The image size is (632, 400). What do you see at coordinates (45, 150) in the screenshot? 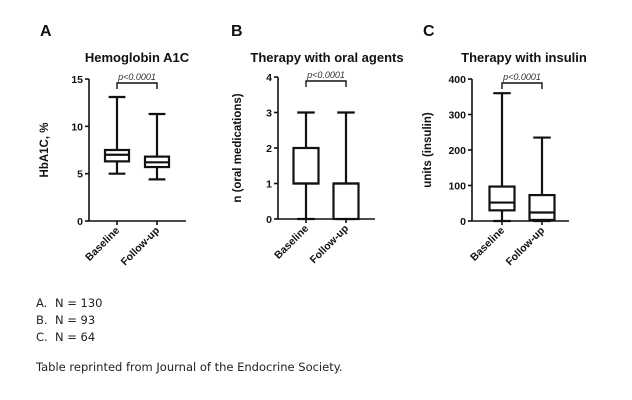
I see `y-axis-label: HbA1C, %` at bounding box center [45, 150].